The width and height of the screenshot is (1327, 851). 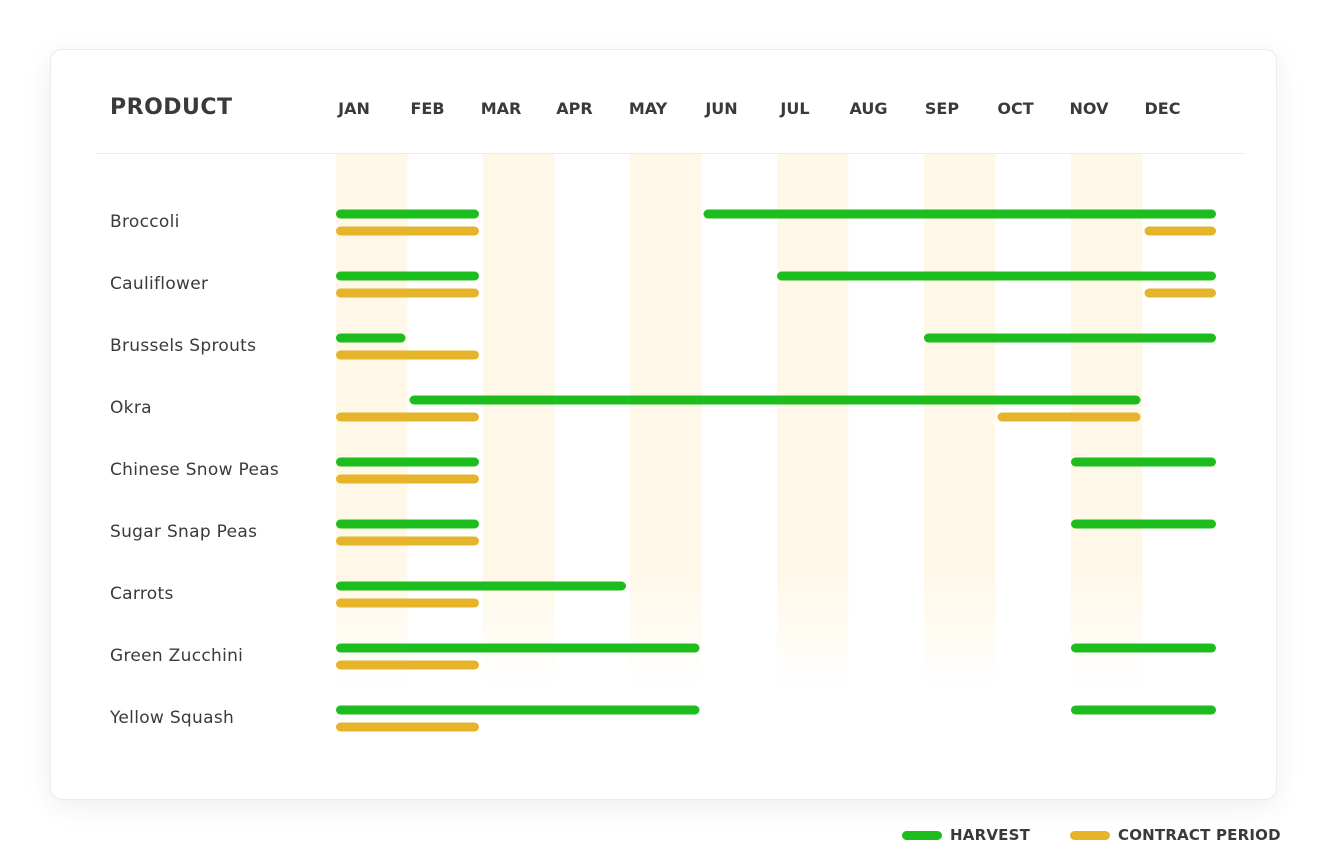 I want to click on contract-bar-chinese-snow-peas, so click(x=407, y=479).